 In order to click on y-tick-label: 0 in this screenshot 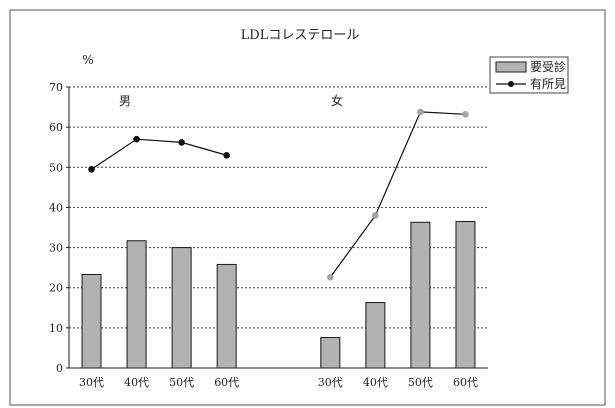, I will do `click(59, 368)`.